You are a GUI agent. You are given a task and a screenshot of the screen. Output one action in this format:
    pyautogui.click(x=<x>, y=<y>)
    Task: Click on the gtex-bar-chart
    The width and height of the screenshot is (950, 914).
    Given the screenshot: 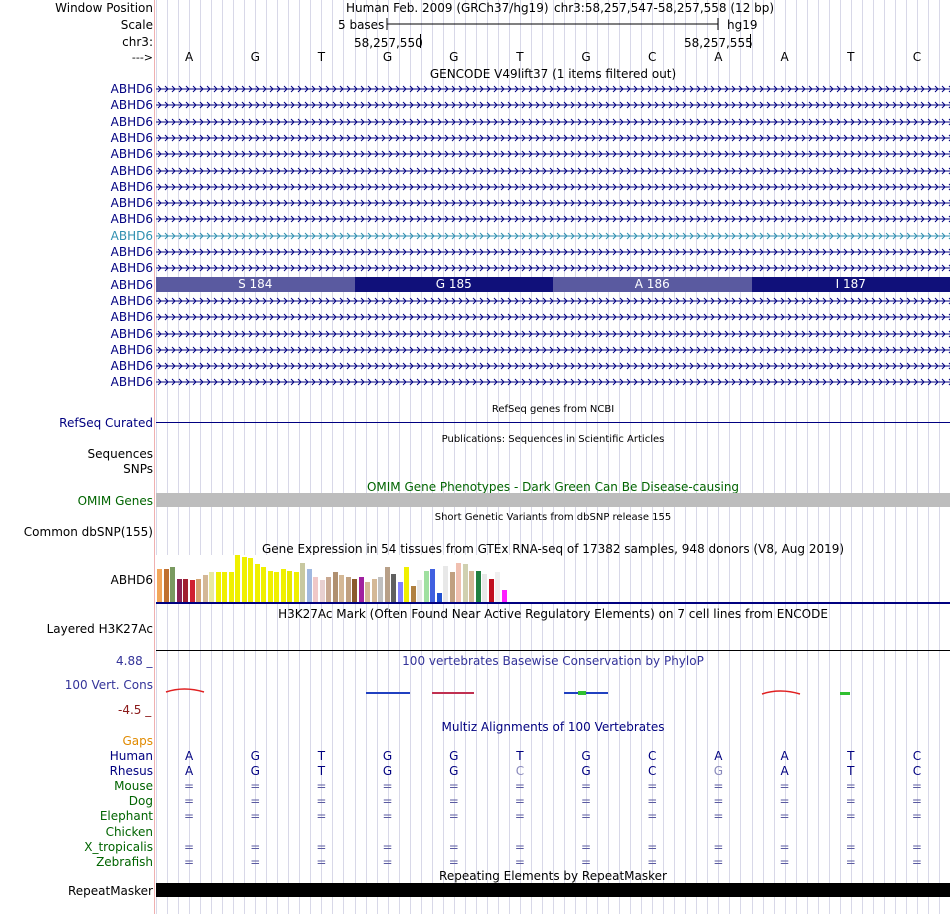 What is the action you would take?
    pyautogui.click(x=356, y=578)
    